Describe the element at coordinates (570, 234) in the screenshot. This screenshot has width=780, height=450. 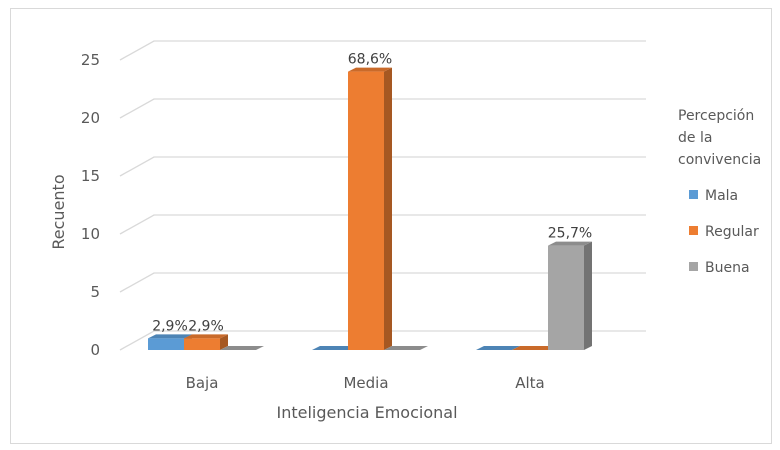
I see `data-label: 25,7%` at that location.